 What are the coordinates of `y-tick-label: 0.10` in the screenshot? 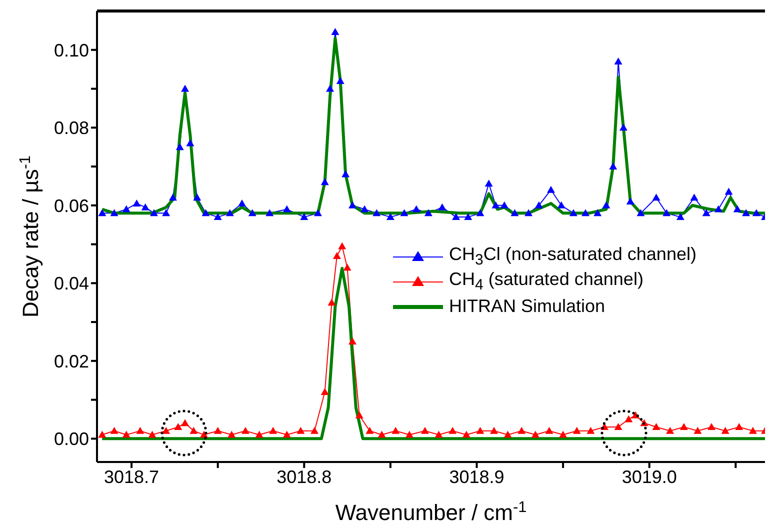 It's located at (71, 50).